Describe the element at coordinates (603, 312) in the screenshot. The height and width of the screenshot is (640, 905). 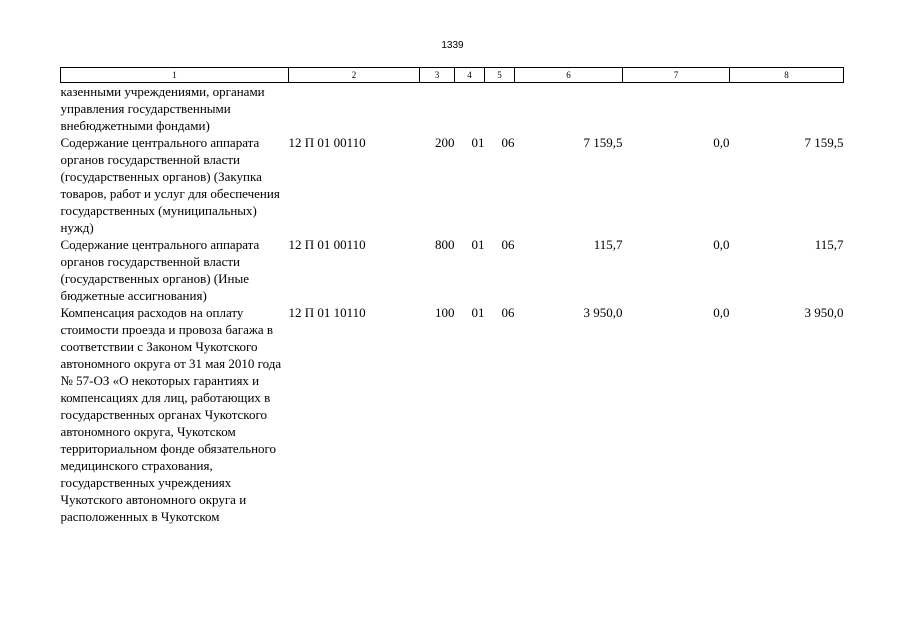
I see `row-amount-total: 3 950,0` at that location.